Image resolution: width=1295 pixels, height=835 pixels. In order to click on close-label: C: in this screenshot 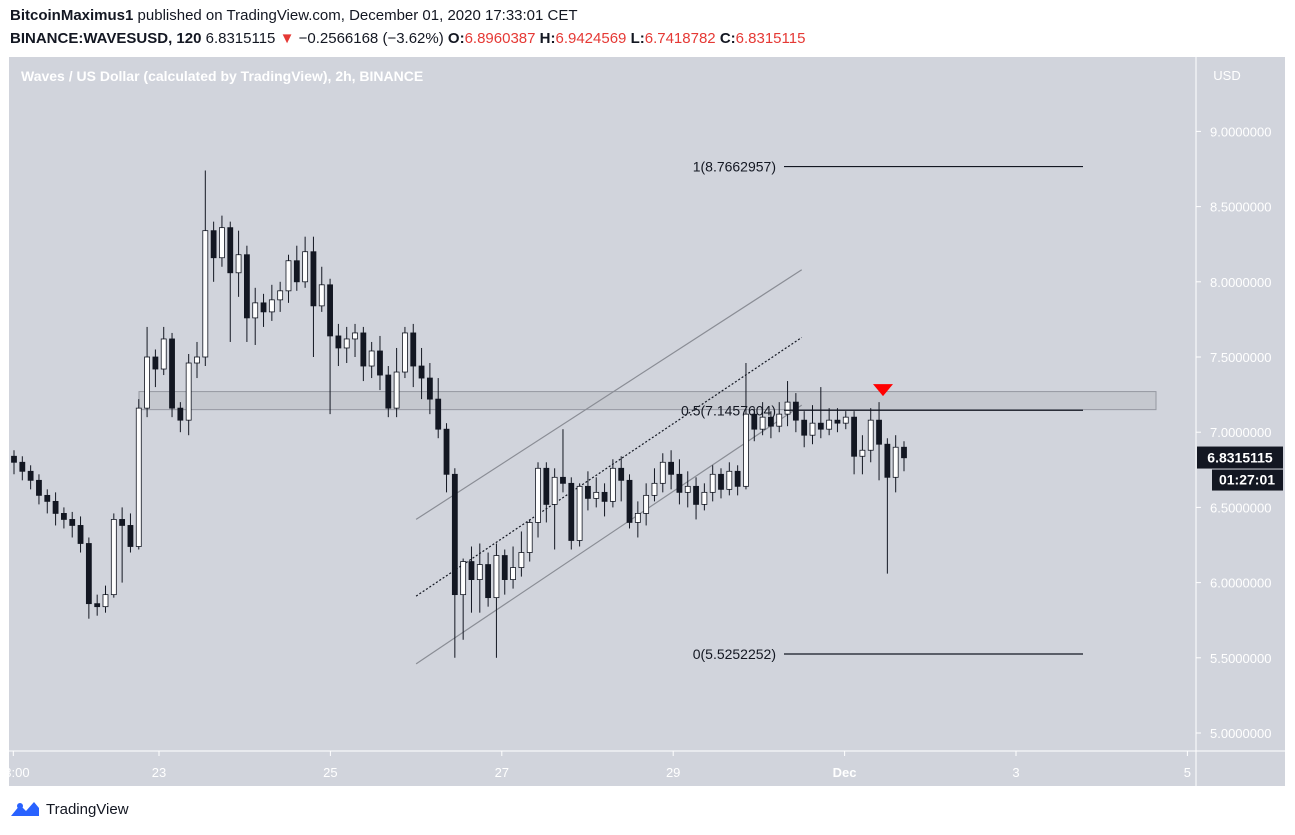, I will do `click(727, 38)`.